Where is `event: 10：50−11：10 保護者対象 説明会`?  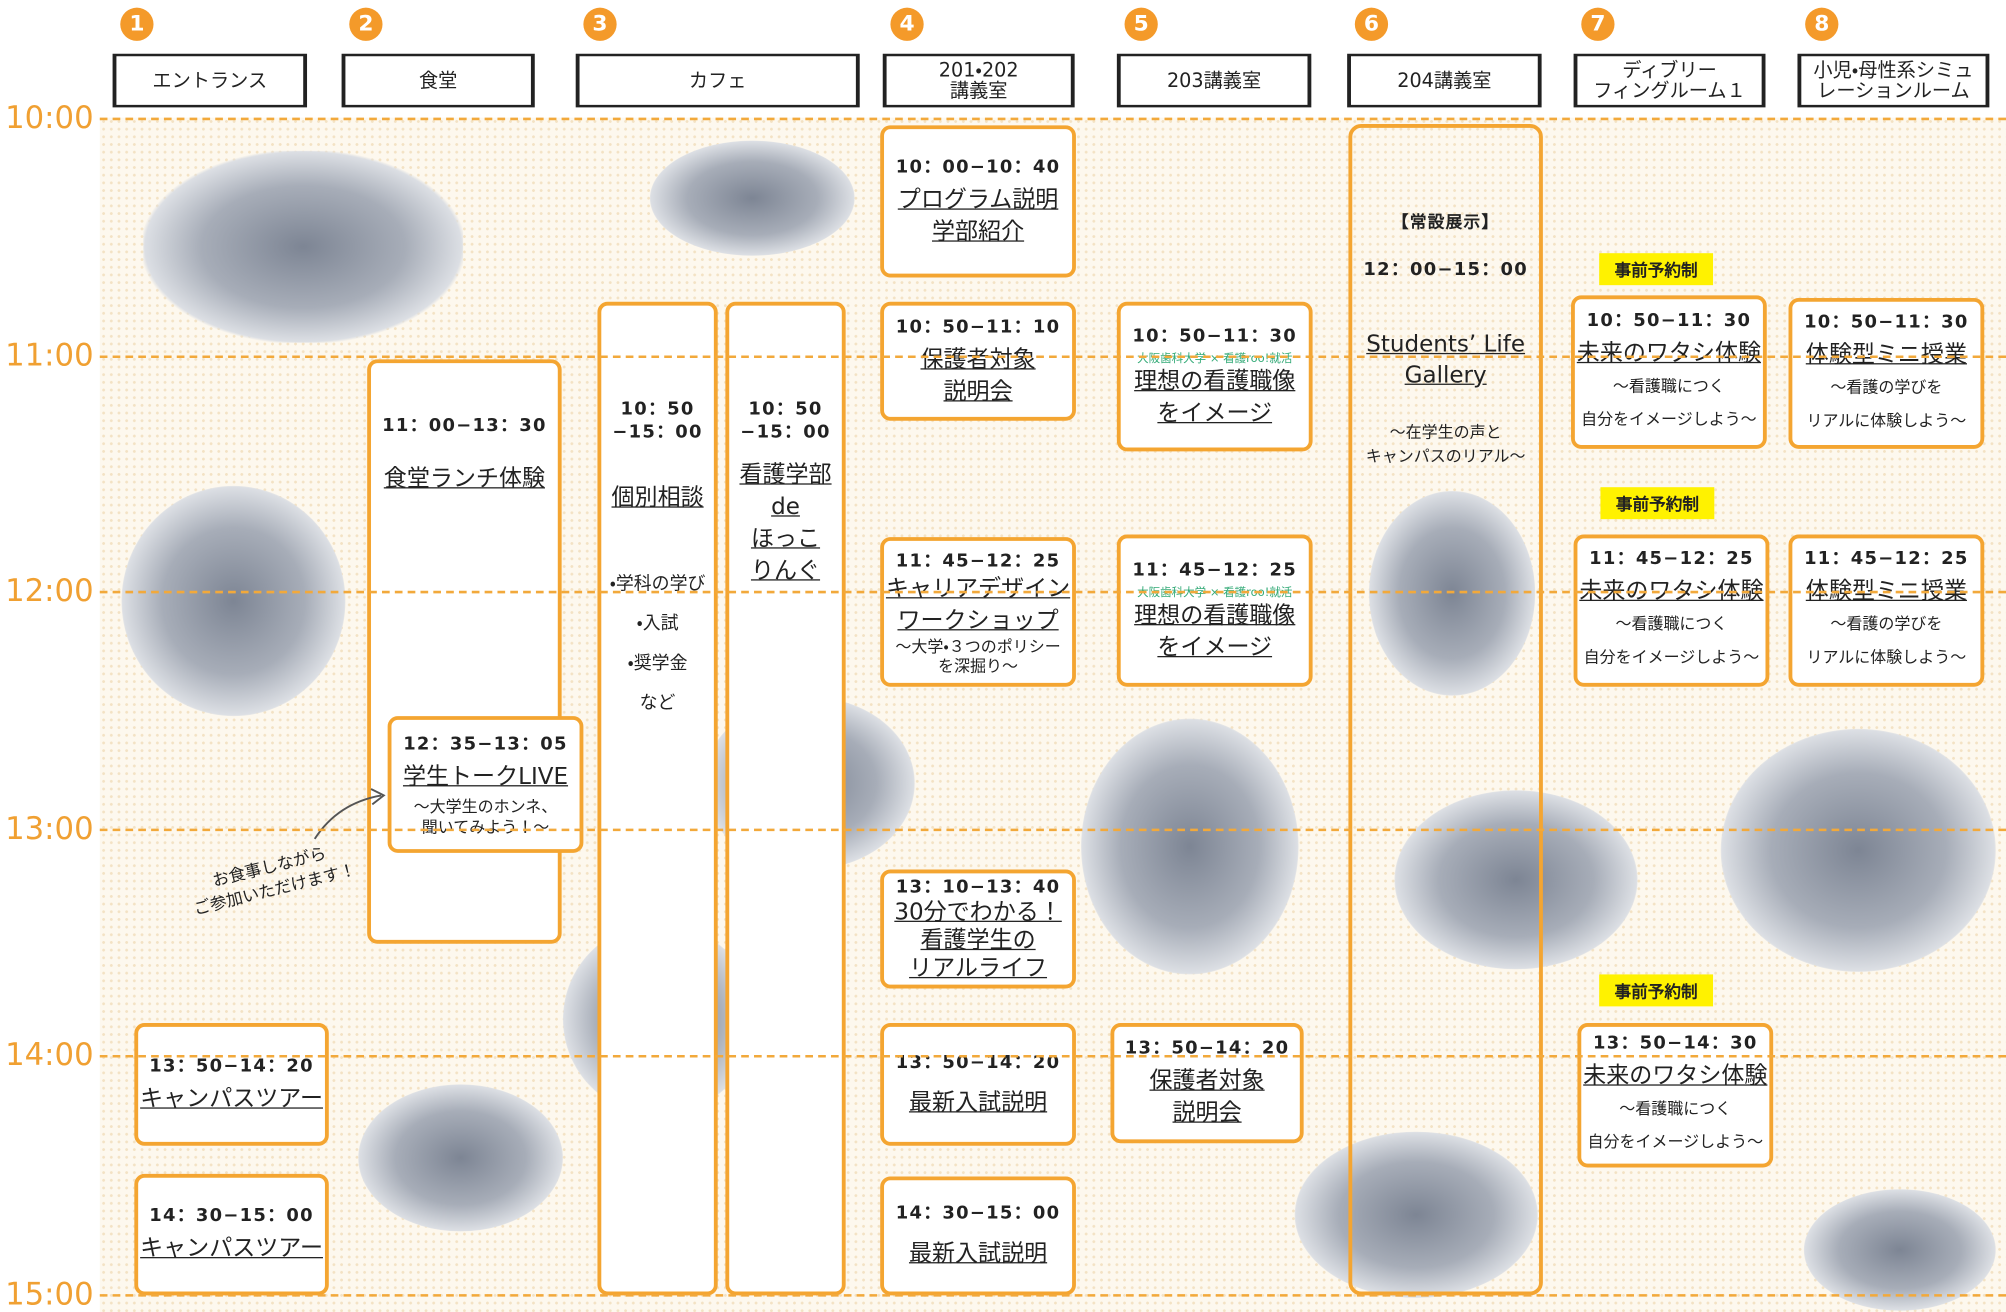
event: 10：50−11：10 保護者対象 説明会 is located at coordinates (978, 361).